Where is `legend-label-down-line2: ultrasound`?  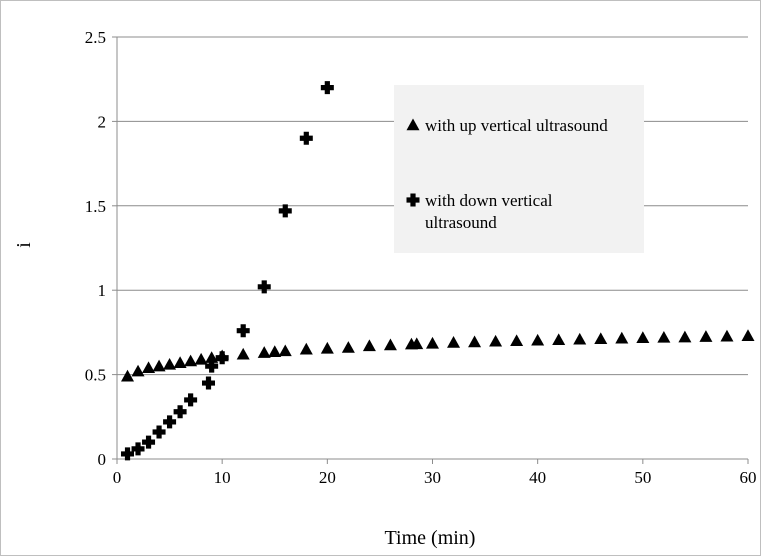 legend-label-down-line2: ultrasound is located at coordinates (461, 222).